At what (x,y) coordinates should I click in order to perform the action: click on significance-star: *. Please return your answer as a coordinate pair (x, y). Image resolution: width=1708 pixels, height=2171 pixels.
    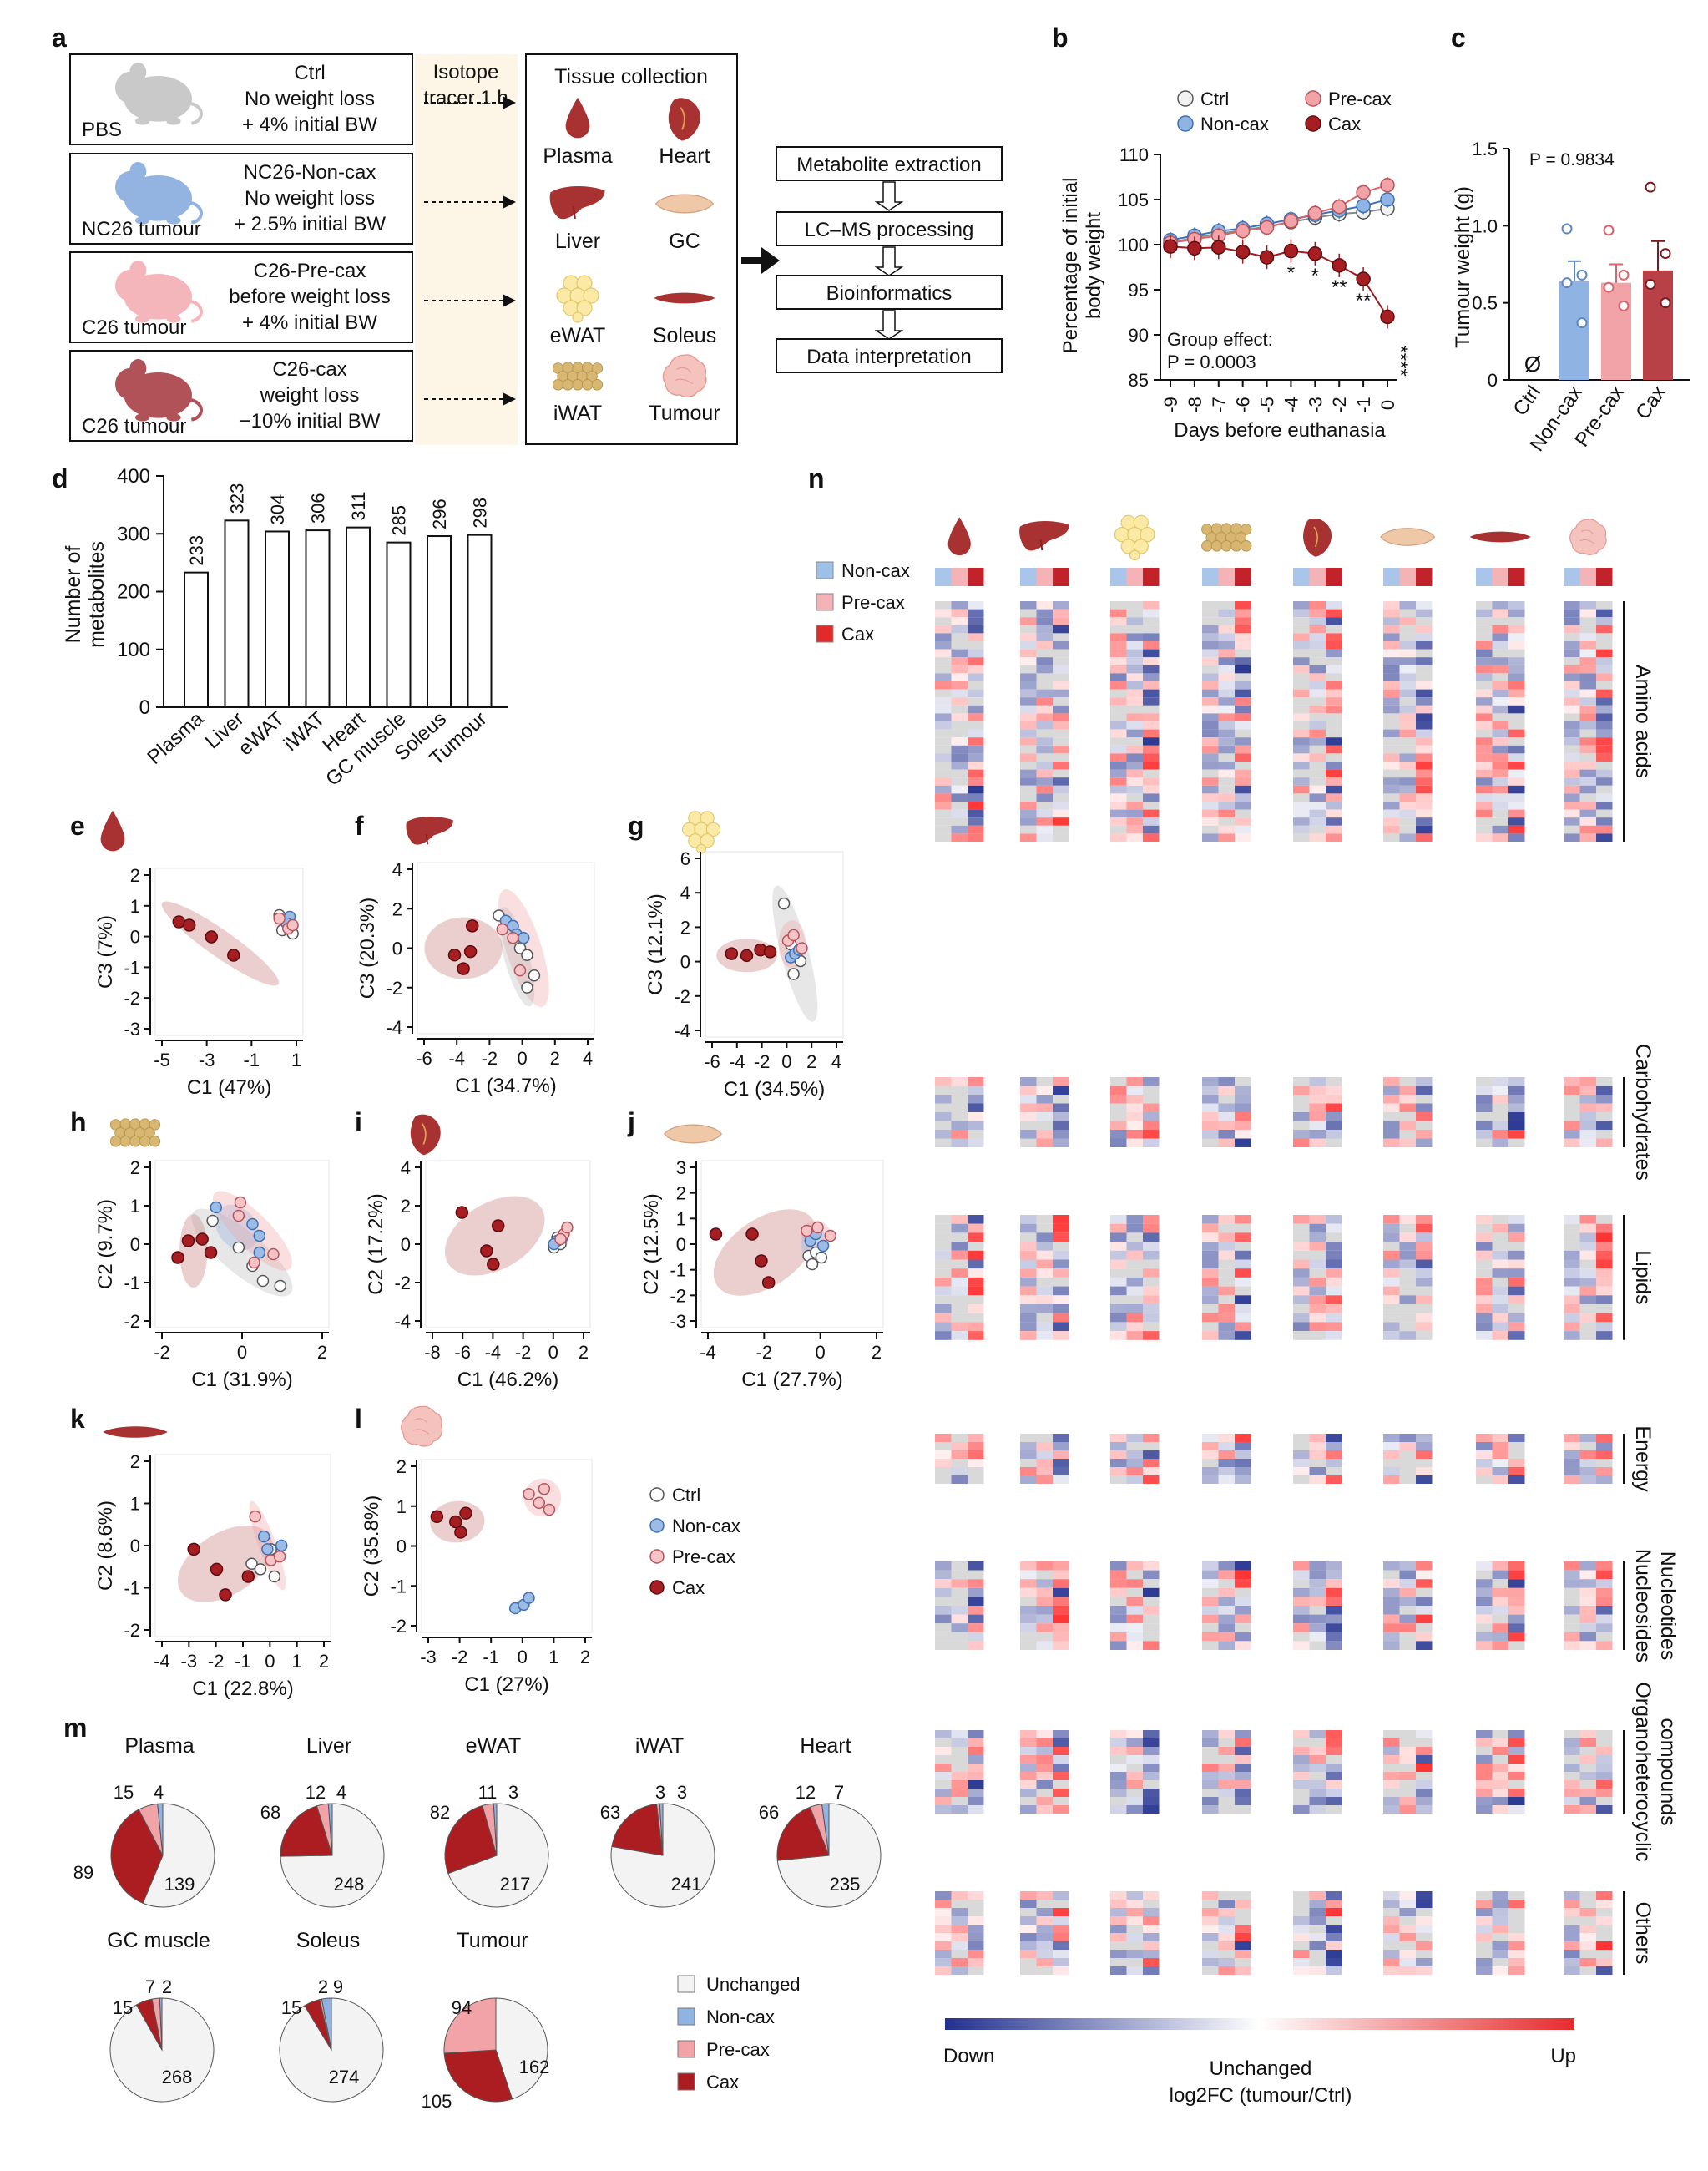
    Looking at the image, I should click on (1291, 273).